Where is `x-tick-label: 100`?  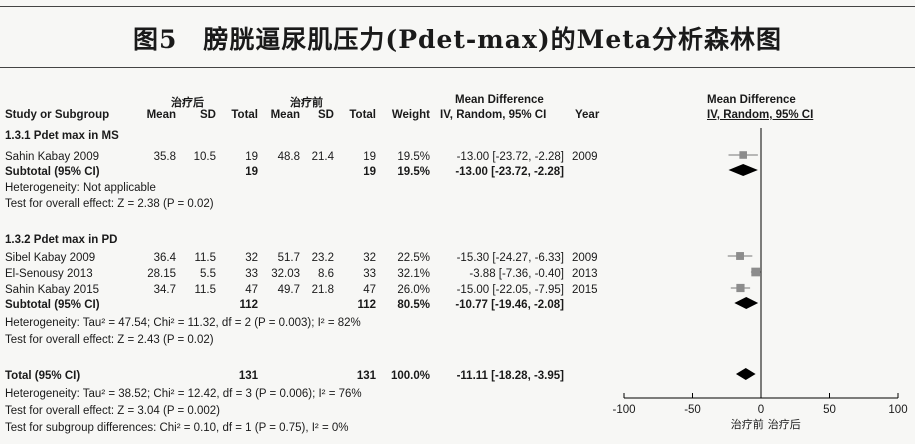 x-tick-label: 100 is located at coordinates (897, 410).